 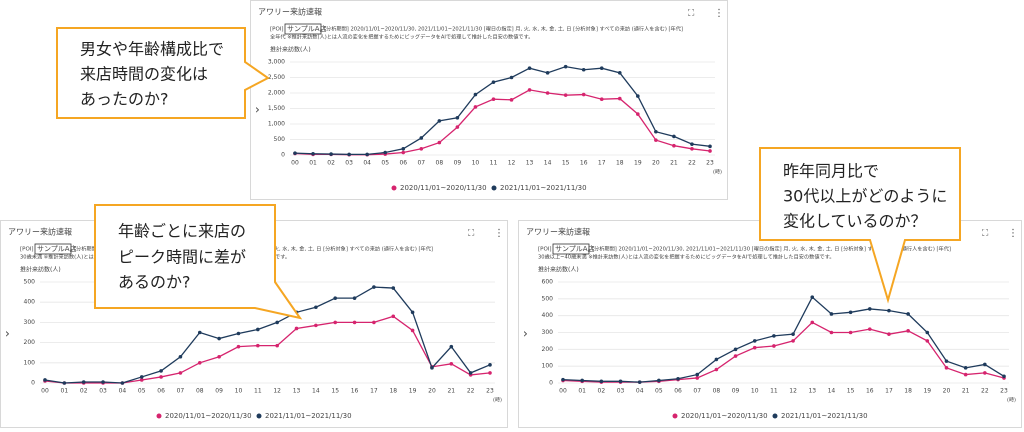 I want to click on callout-text: あったのか?, so click(x=124, y=99).